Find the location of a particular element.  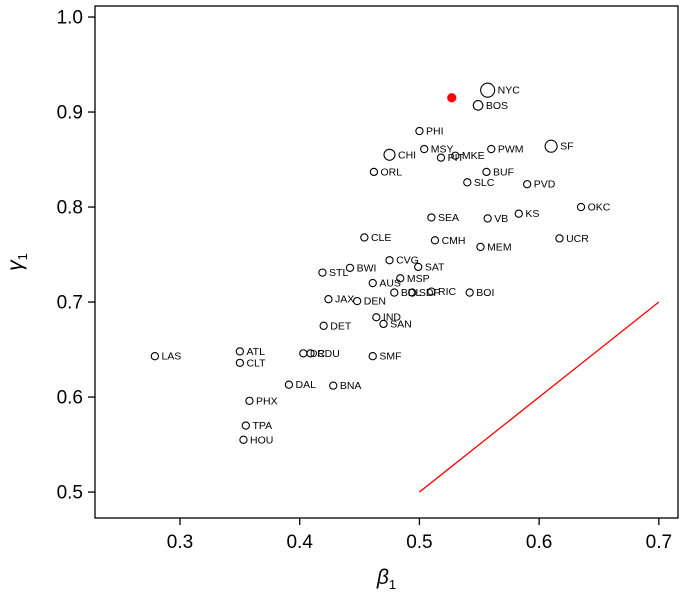

data-point-label: SAN is located at coordinates (401, 324).